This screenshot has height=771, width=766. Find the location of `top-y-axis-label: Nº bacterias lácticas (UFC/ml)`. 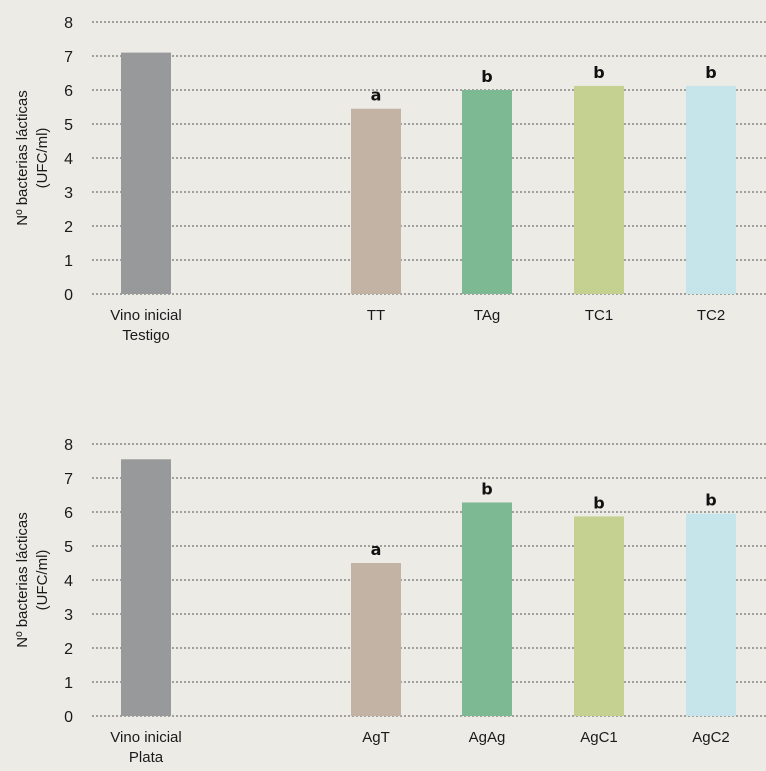

top-y-axis-label: Nº bacterias lácticas (UFC/ml) is located at coordinates (32, 158).